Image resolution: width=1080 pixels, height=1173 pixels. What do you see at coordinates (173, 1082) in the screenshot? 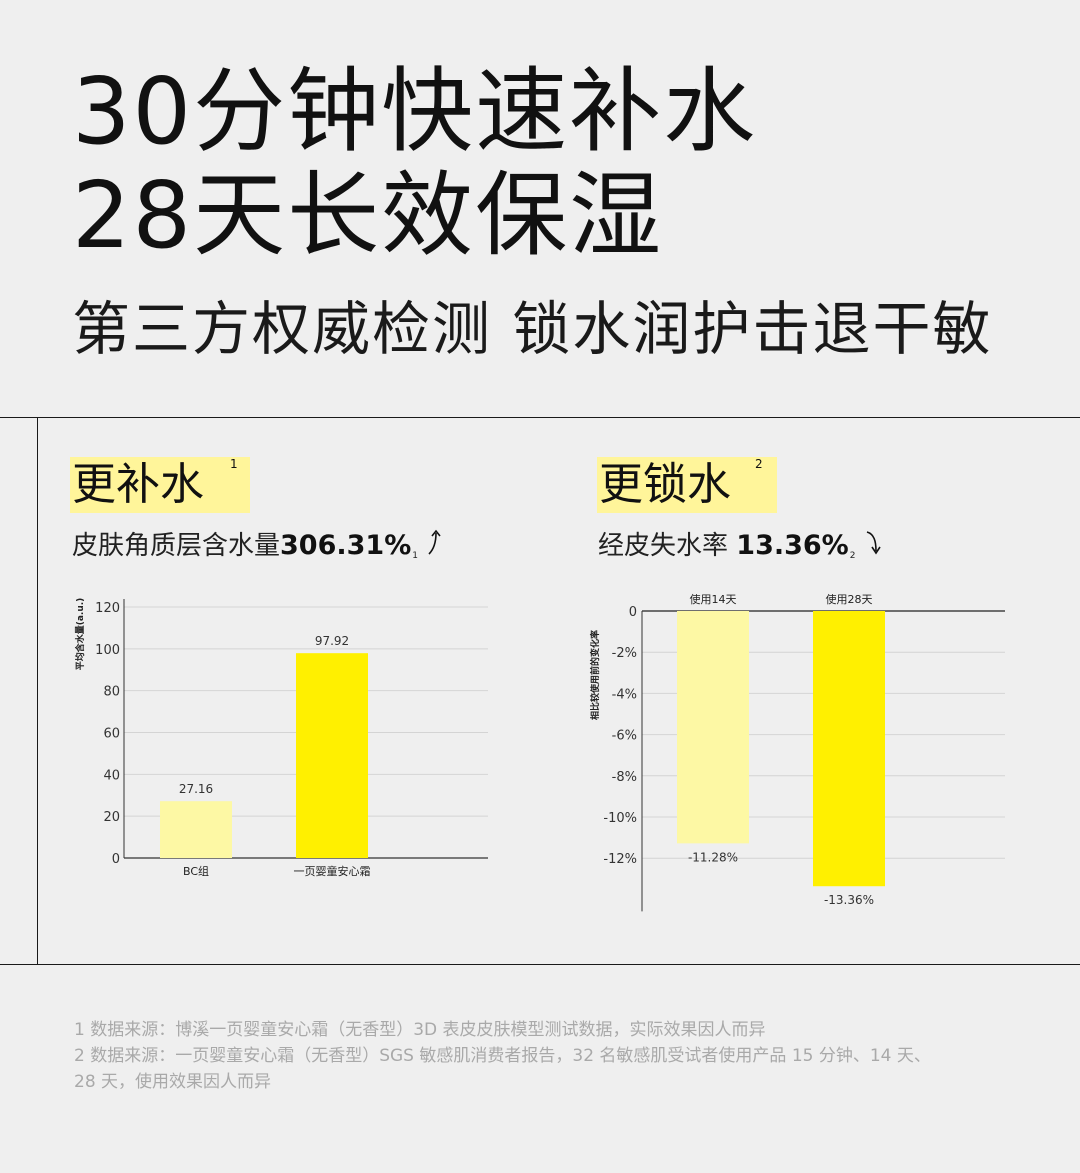
I see `footnote-2-line-2: 28 天，使用效果因人而异` at bounding box center [173, 1082].